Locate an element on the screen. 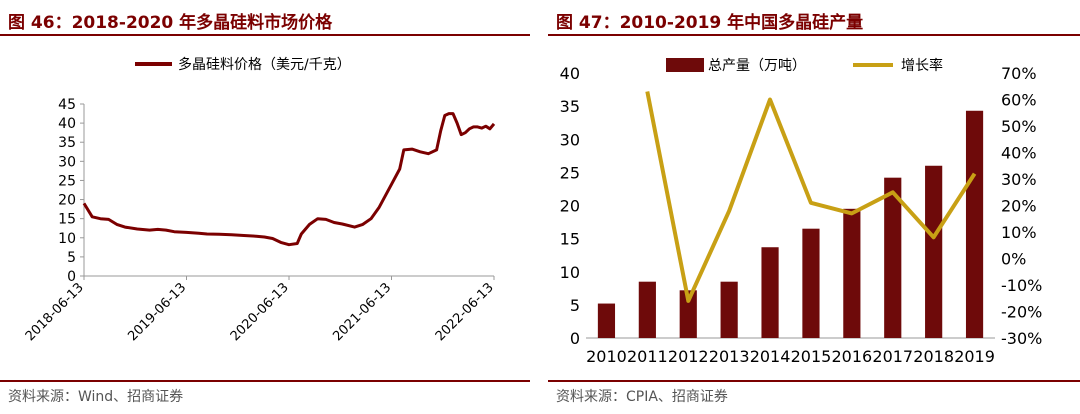 The height and width of the screenshot is (414, 1080). x-category-label: 2019 is located at coordinates (974, 356).